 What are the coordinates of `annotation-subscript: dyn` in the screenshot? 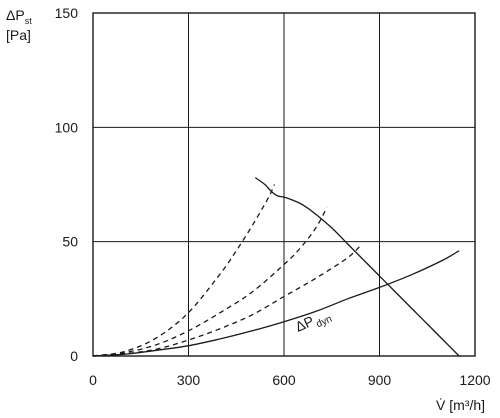 It's located at (324, 322).